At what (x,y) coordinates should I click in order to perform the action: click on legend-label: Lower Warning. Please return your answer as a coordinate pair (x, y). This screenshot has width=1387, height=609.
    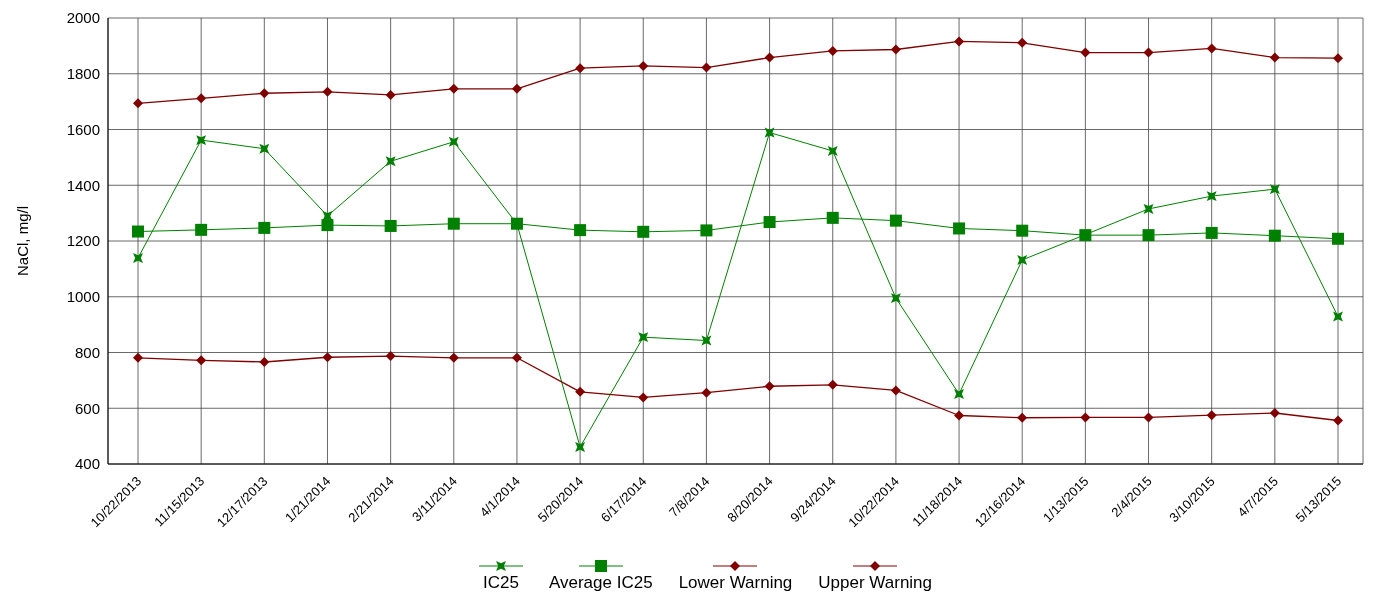
    Looking at the image, I should click on (735, 583).